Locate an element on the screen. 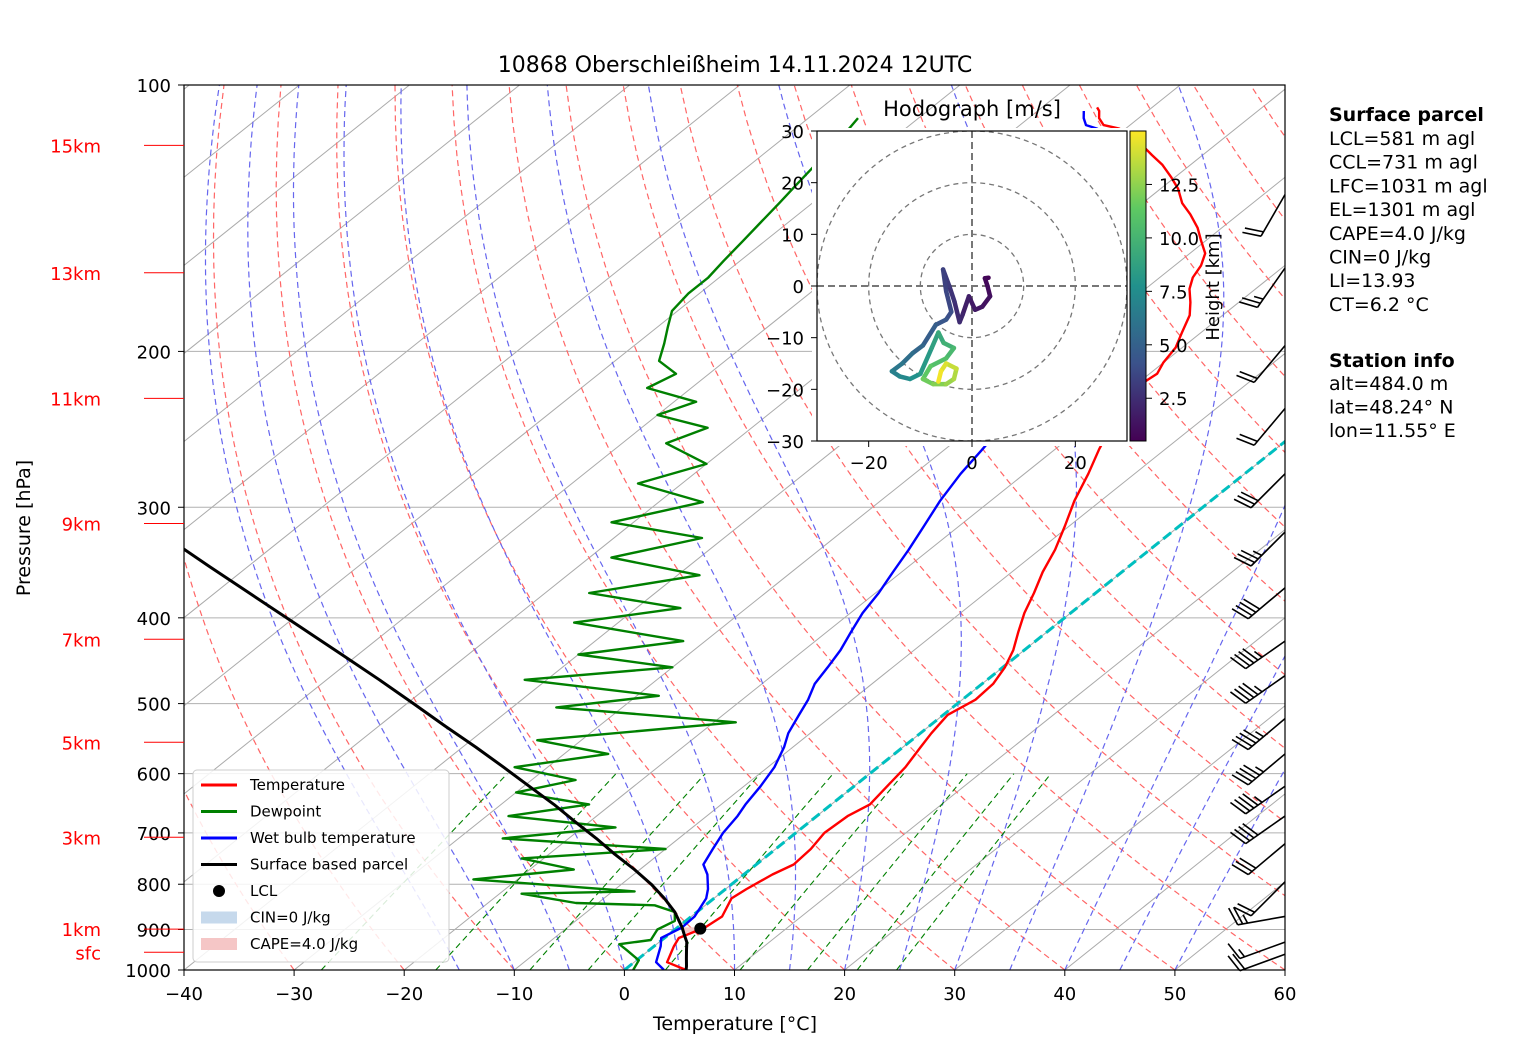  x-tick-label: 30 is located at coordinates (954, 994).